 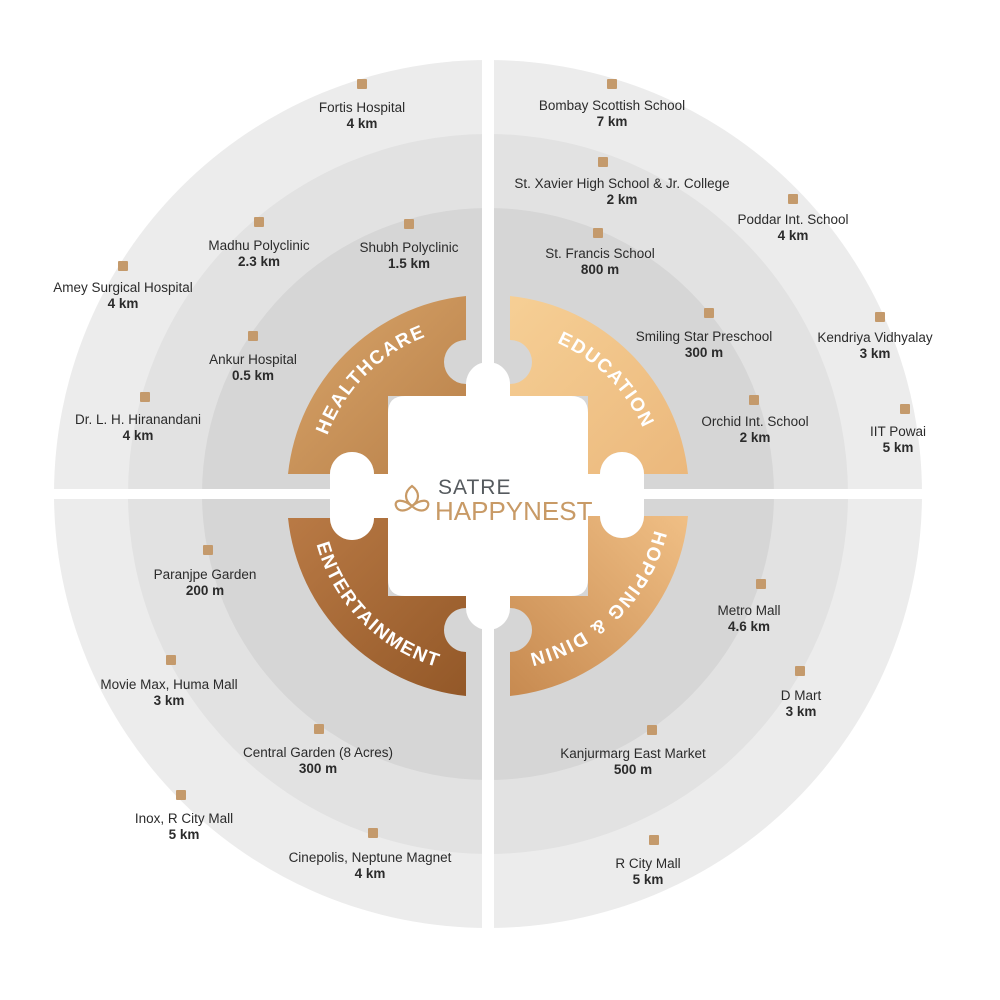 What do you see at coordinates (169, 684) in the screenshot?
I see `place-name: Movie Max, Huma Mall` at bounding box center [169, 684].